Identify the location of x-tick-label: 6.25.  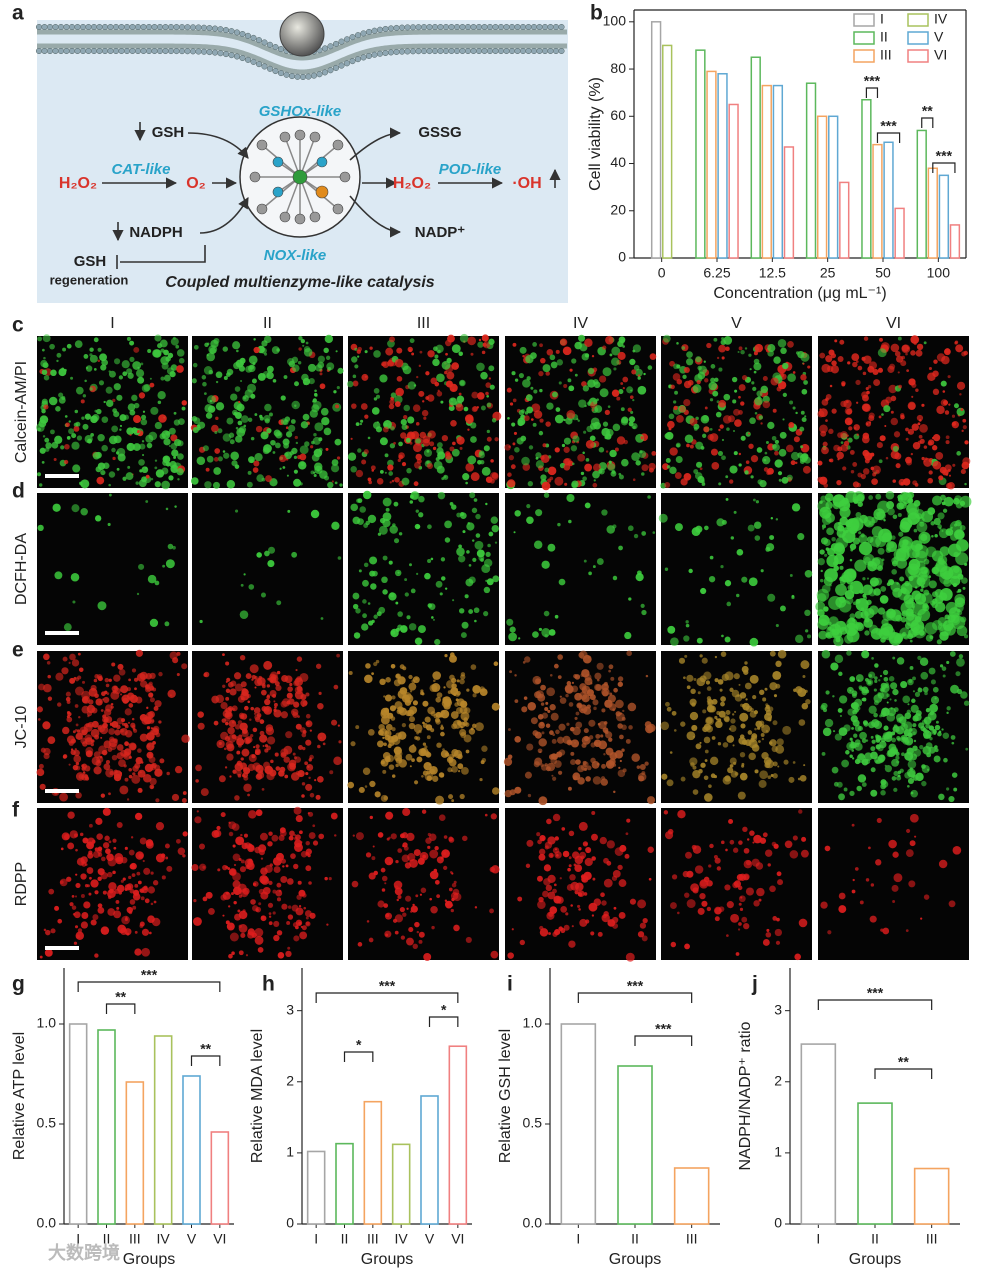
(716, 273).